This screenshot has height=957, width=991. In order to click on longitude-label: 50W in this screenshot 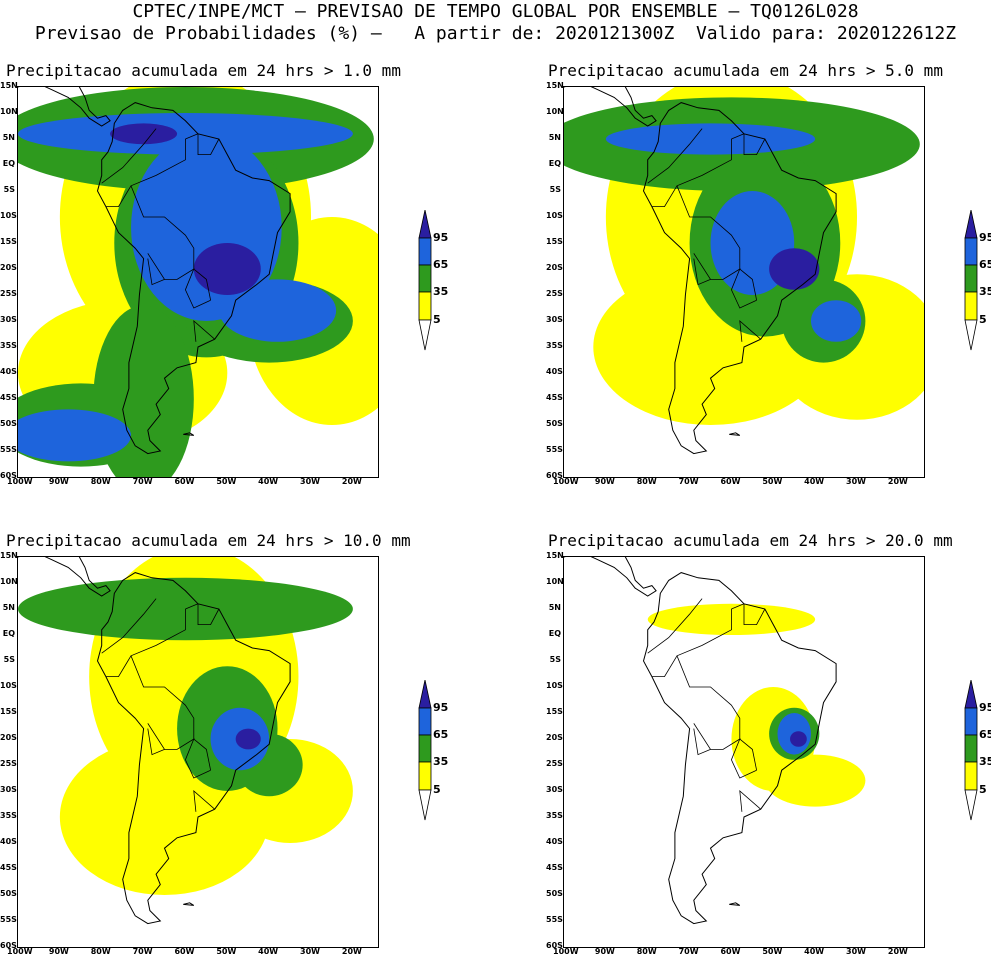, I will do `click(772, 951)`.